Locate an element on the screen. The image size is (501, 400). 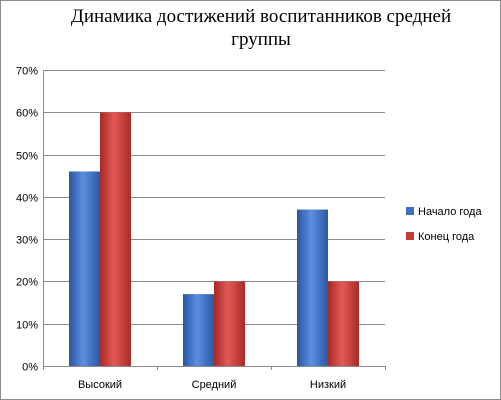
y-tick-label: 50% is located at coordinates (27, 157).